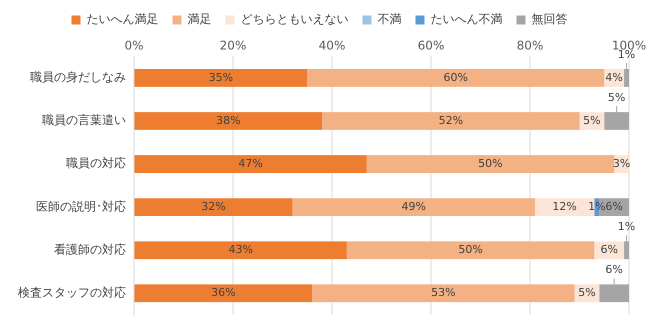 The height and width of the screenshot is (330, 659). Describe the element at coordinates (228, 120) in the screenshot. I see `data-label: 38%` at that location.